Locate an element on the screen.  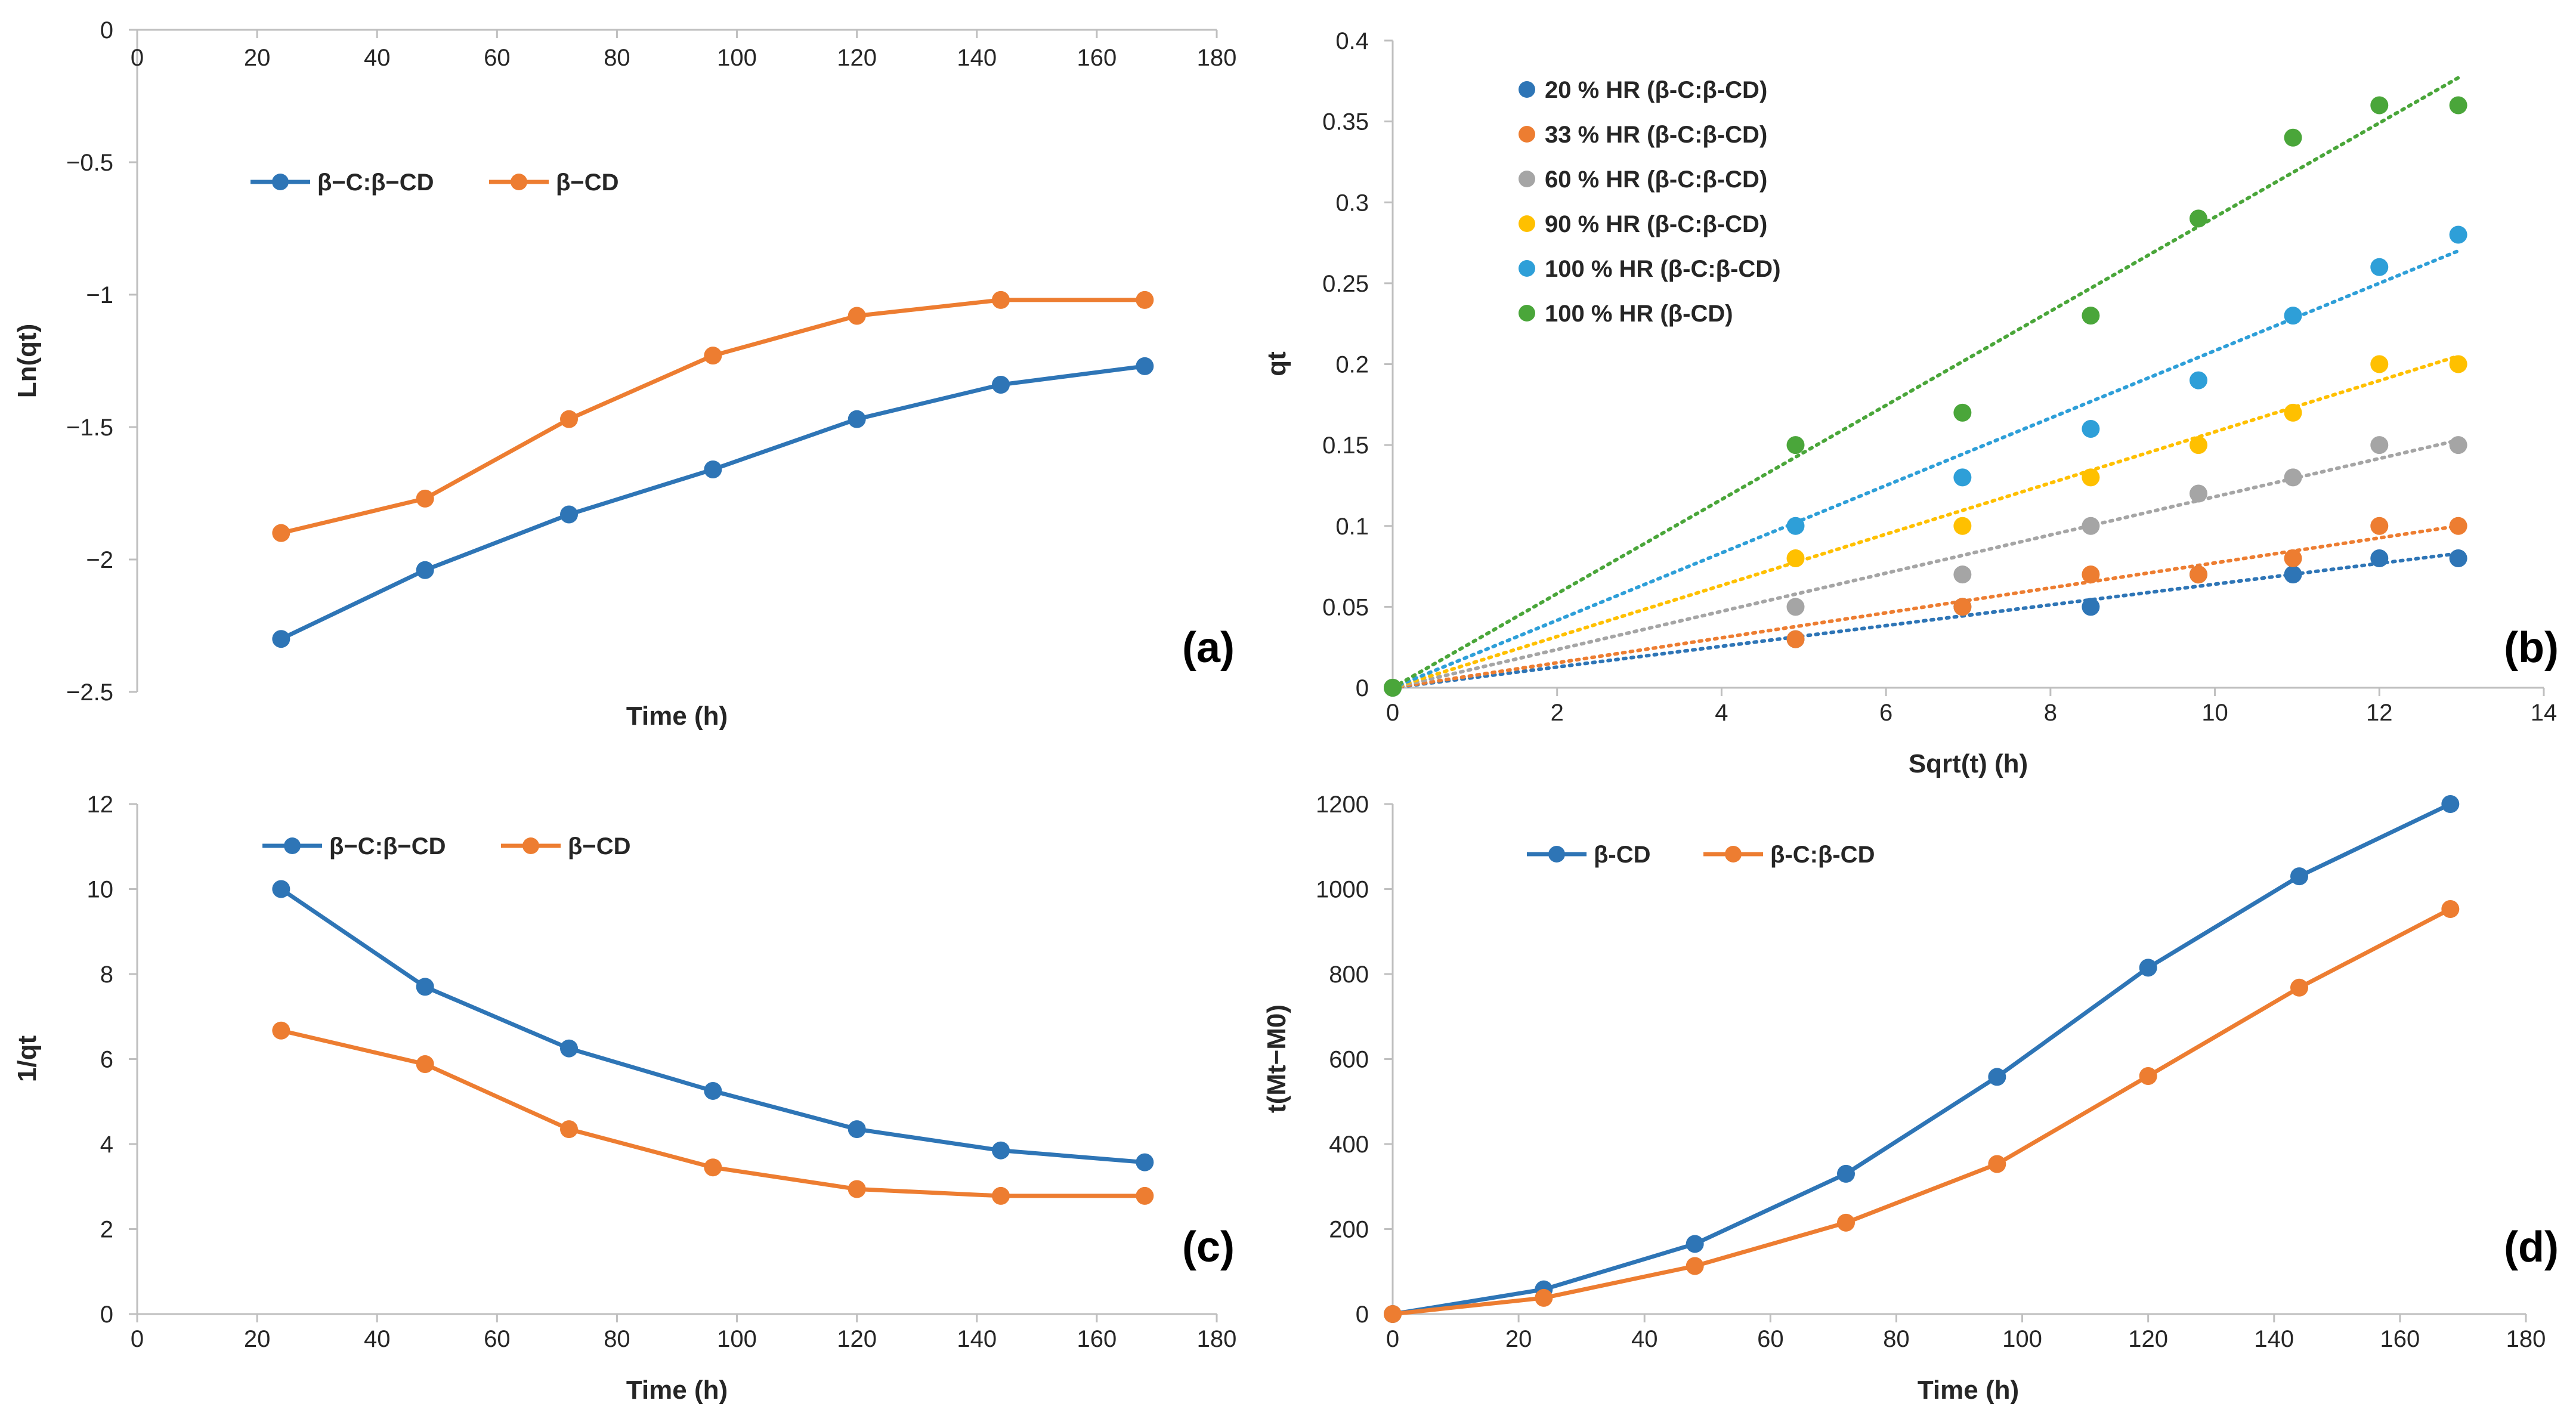
x-tick-label: 120 is located at coordinates (857, 1339).